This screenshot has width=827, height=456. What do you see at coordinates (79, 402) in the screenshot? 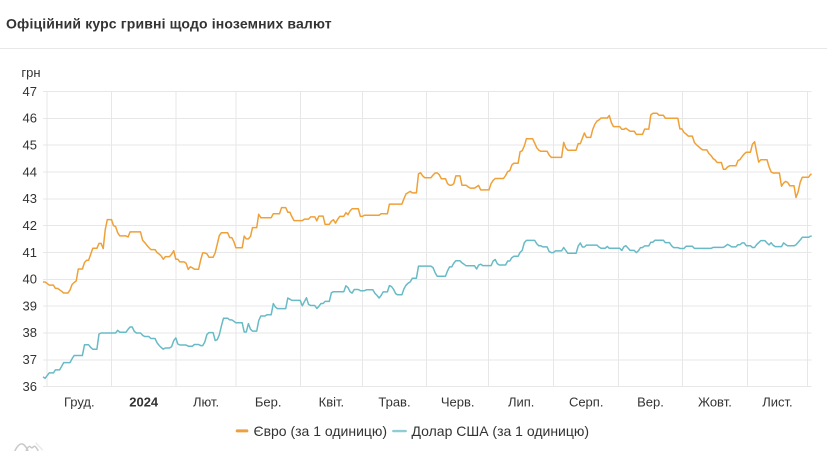
I see `svg-text: Груд.` at bounding box center [79, 402].